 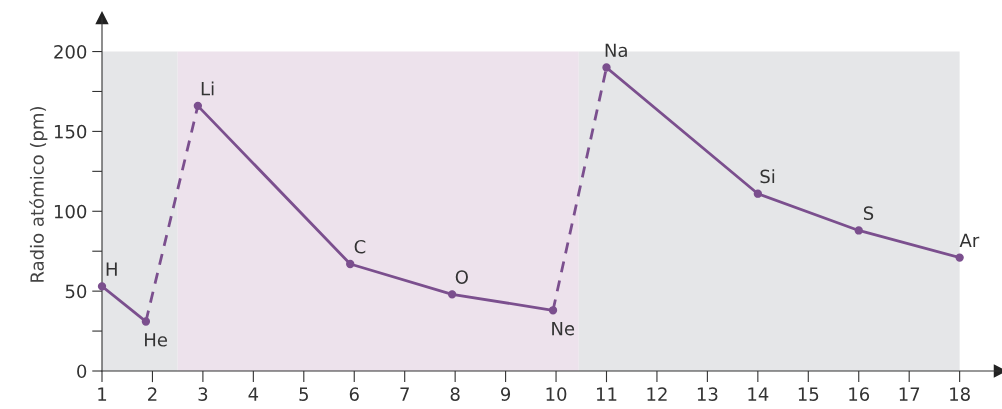 What do you see at coordinates (76, 291) in the screenshot?
I see `y-tick-label: 50` at bounding box center [76, 291].